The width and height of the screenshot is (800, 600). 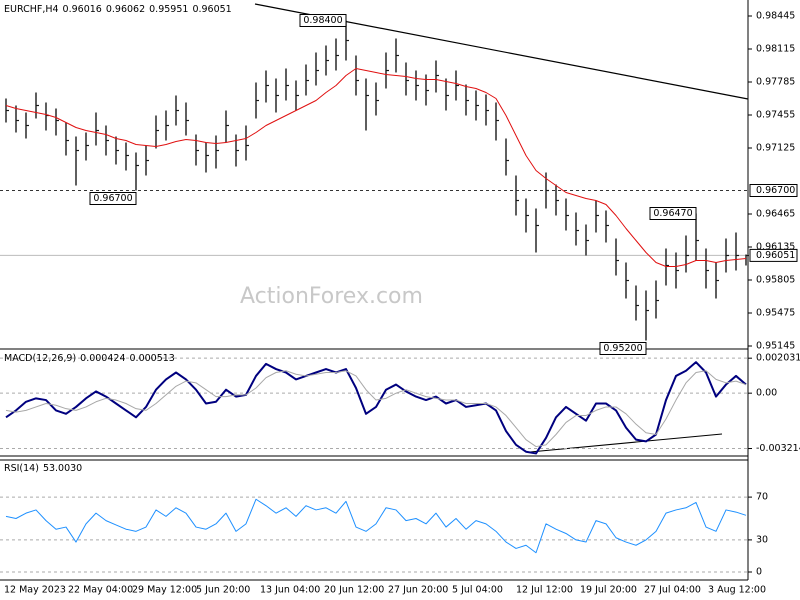 What do you see at coordinates (164, 590) in the screenshot?
I see `x-tick-label: 29 May 12:00` at bounding box center [164, 590].